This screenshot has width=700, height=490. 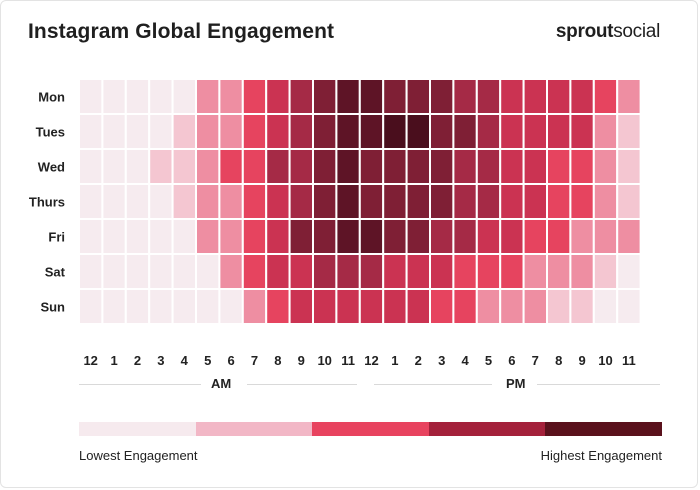 I want to click on column-label: 1, so click(x=394, y=360).